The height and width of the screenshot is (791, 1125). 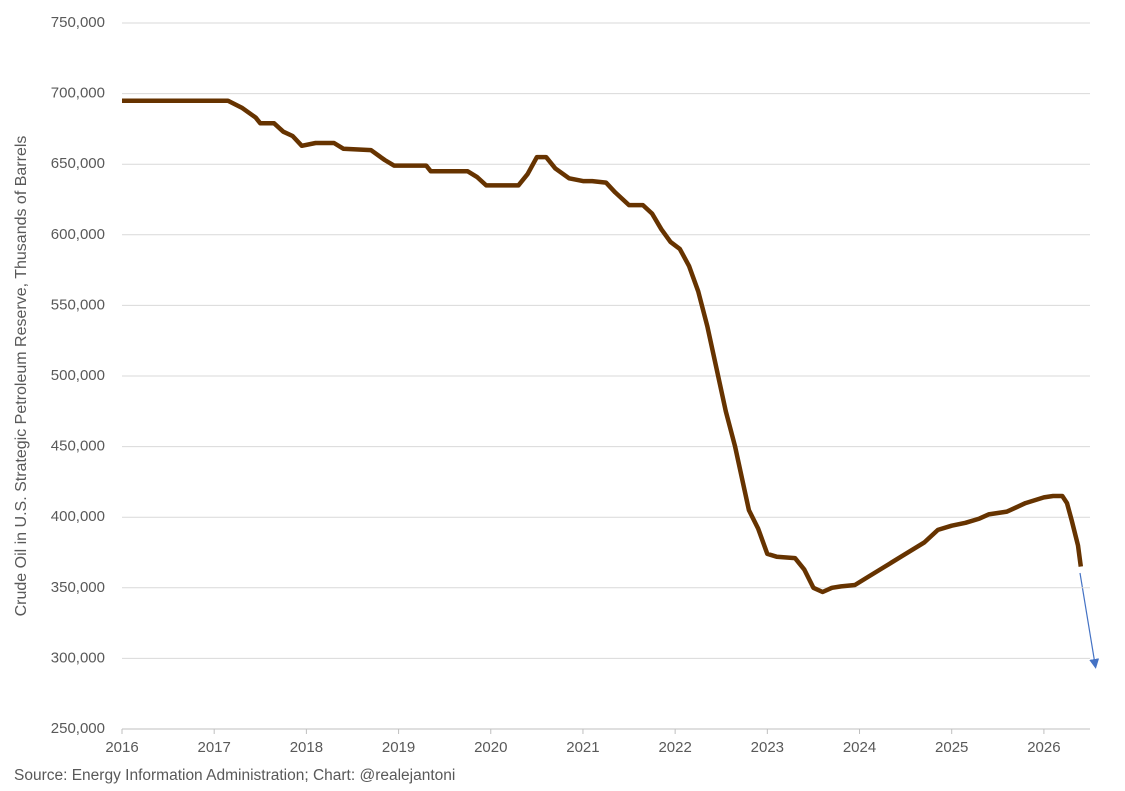 What do you see at coordinates (78, 304) in the screenshot?
I see `y-tick-label: 550,000` at bounding box center [78, 304].